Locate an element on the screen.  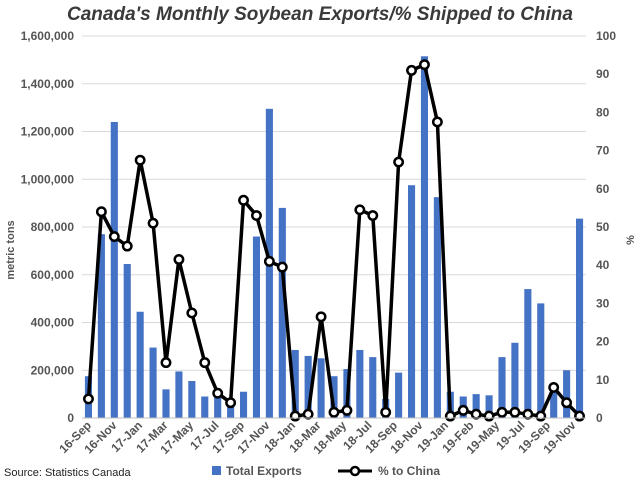
legend-swatch-total-exports is located at coordinates (216, 470).